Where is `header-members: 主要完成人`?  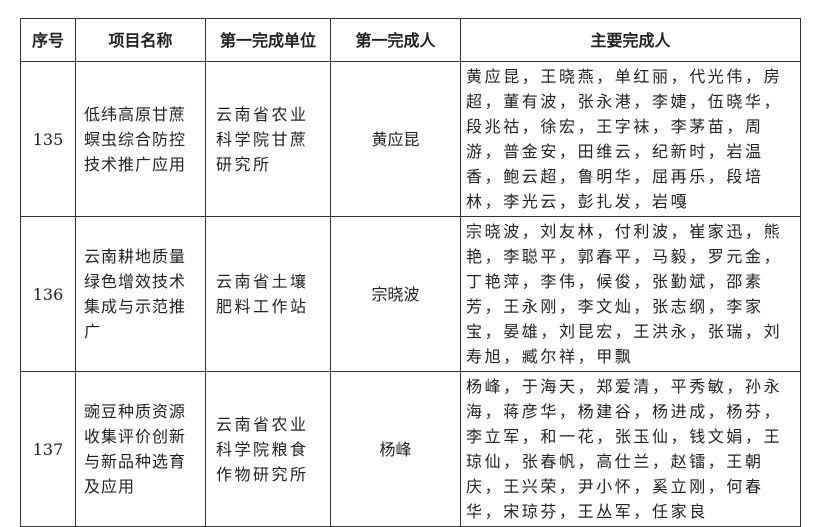 header-members: 主要完成人 is located at coordinates (630, 40).